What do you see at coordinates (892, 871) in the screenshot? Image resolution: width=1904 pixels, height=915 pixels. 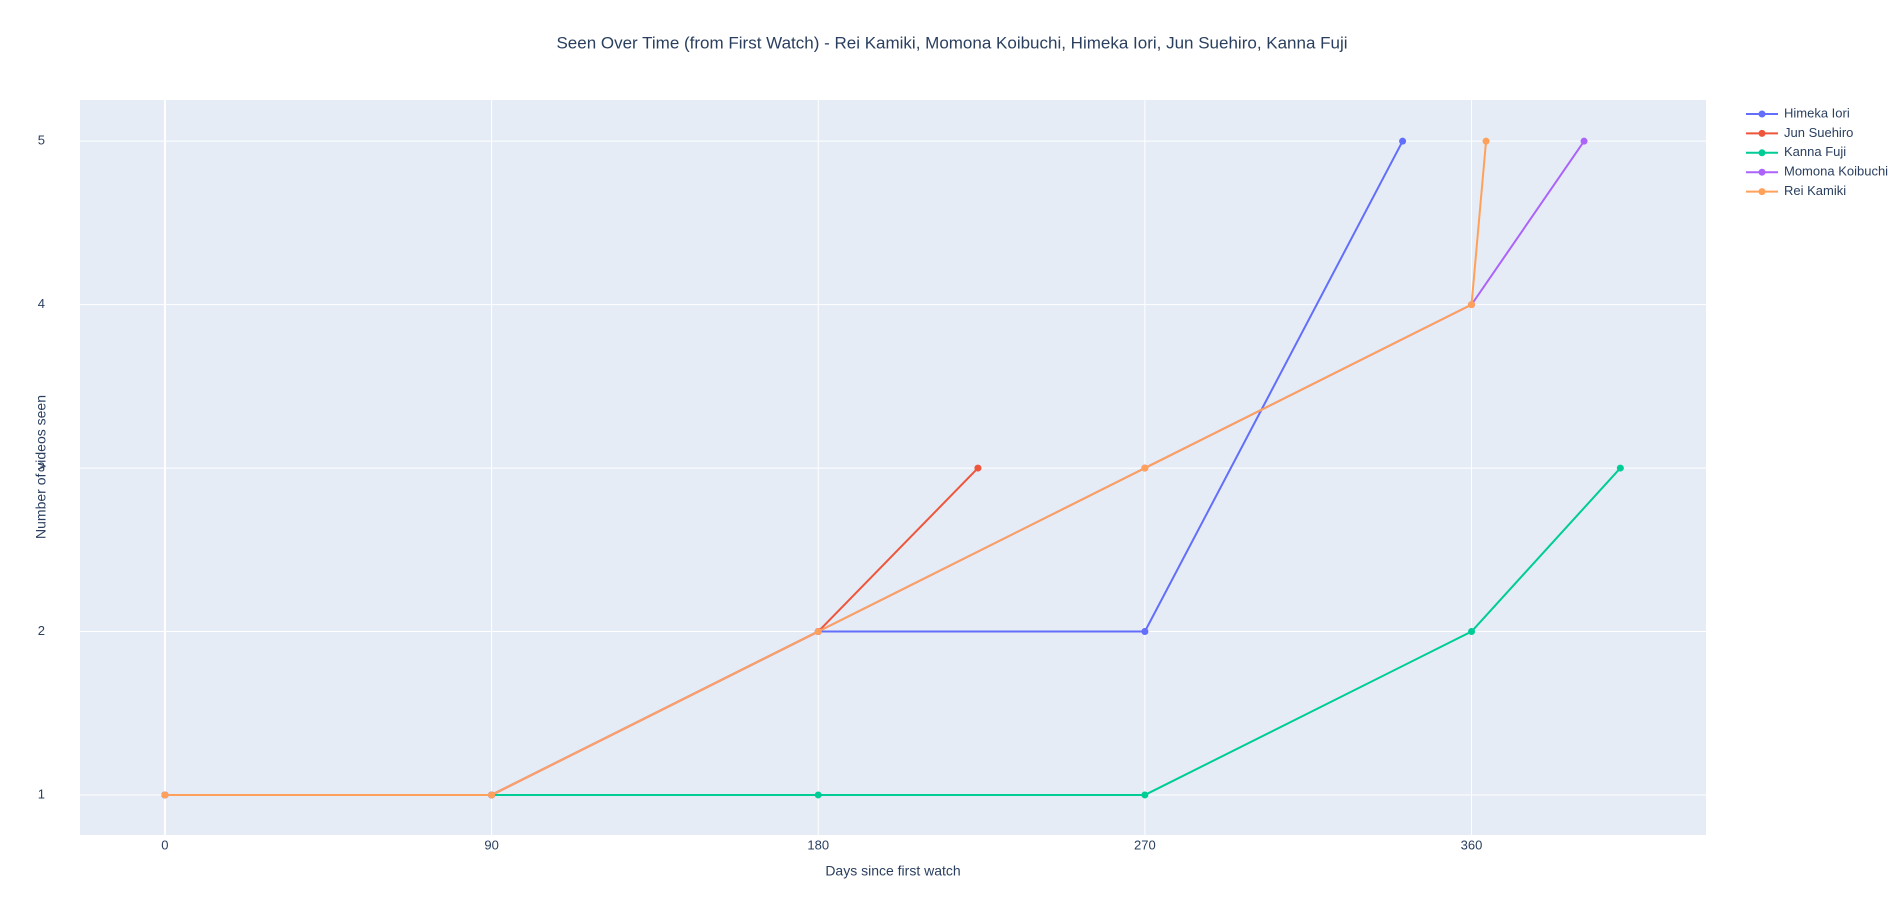 I see `x-axis-title: Days since first watch` at bounding box center [892, 871].